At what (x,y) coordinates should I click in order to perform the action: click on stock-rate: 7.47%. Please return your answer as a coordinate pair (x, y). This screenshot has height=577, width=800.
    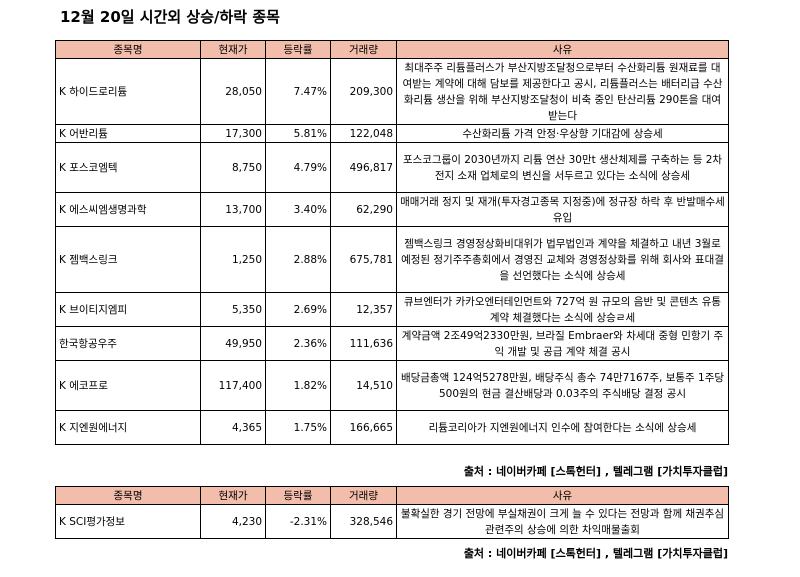
    Looking at the image, I should click on (298, 91).